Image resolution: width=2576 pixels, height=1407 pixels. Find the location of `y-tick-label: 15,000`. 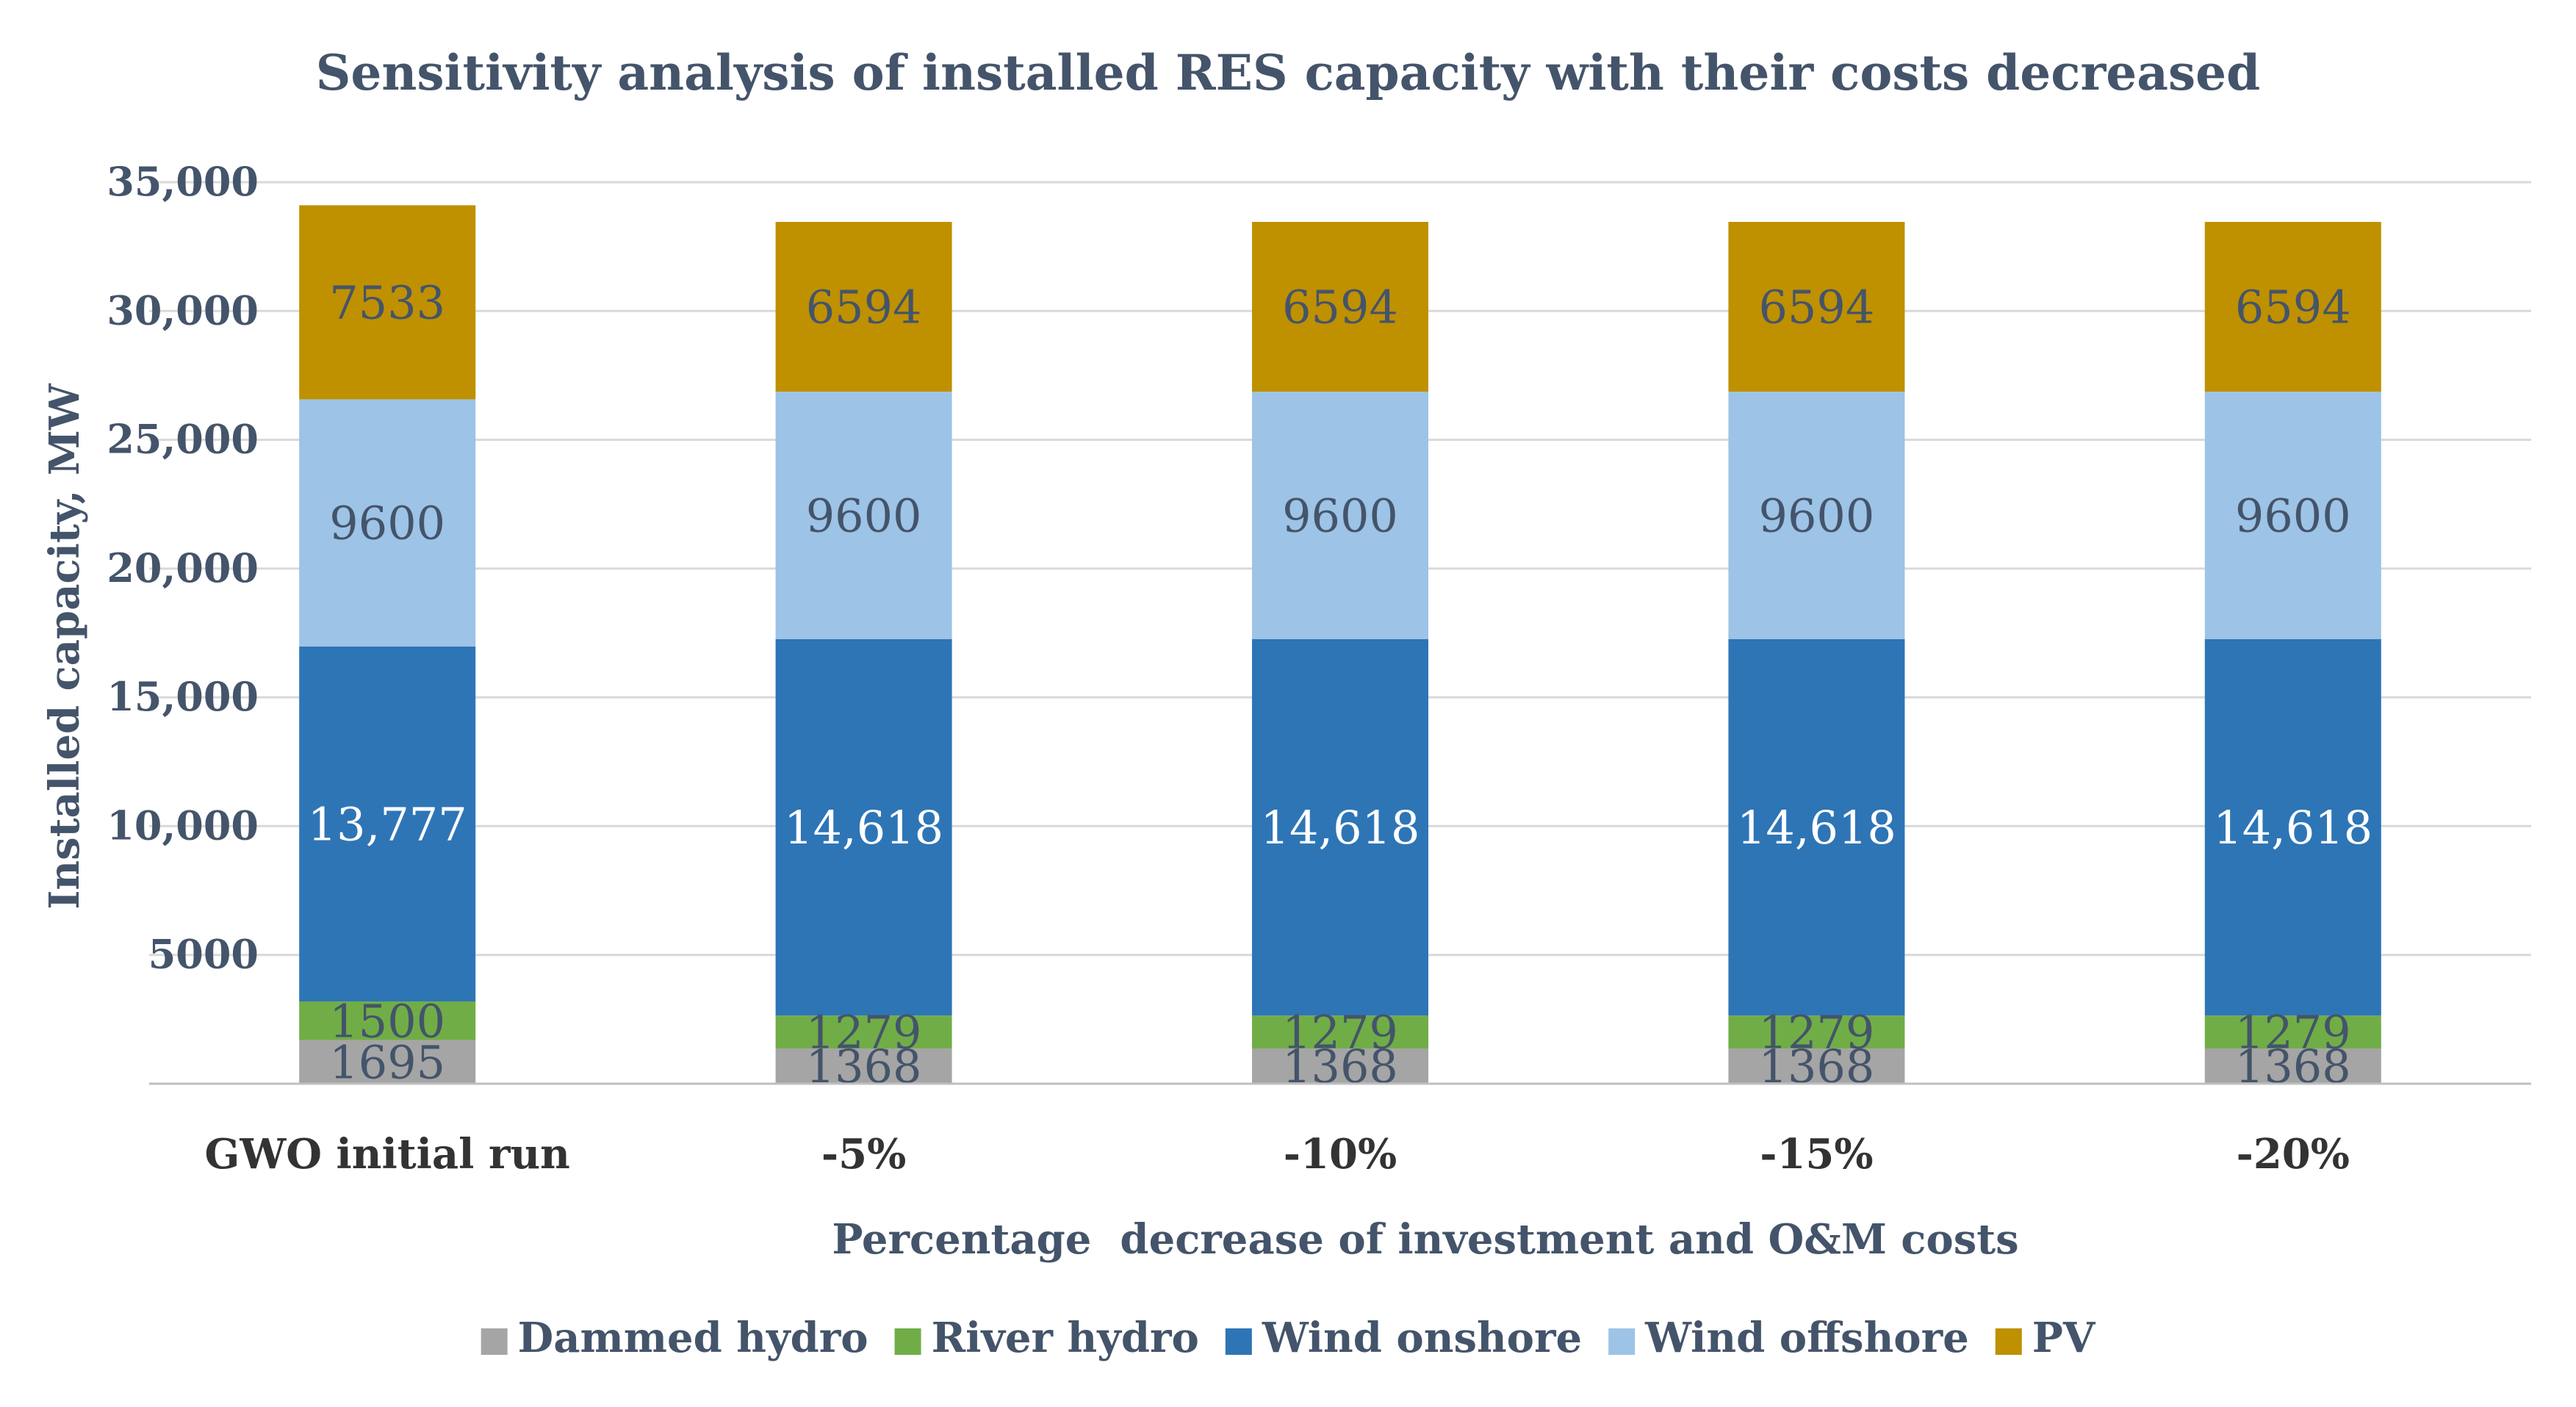

y-tick-label: 15,000 is located at coordinates (183, 696).